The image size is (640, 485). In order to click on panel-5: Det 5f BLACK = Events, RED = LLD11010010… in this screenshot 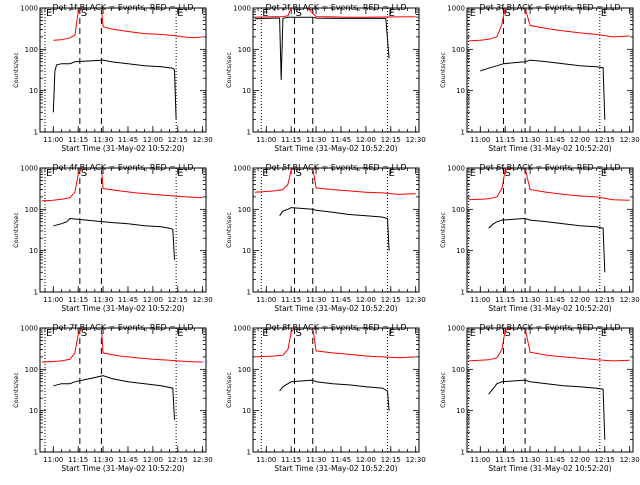, I will do `click(325, 238)`.